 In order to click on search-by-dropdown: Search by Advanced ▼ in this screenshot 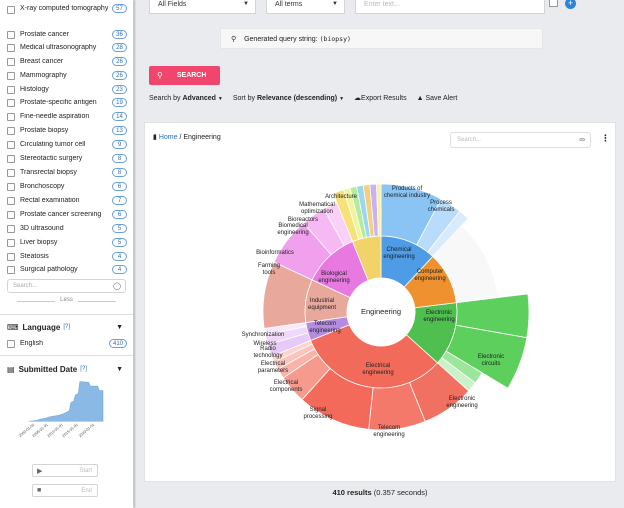, I will do `click(186, 98)`.